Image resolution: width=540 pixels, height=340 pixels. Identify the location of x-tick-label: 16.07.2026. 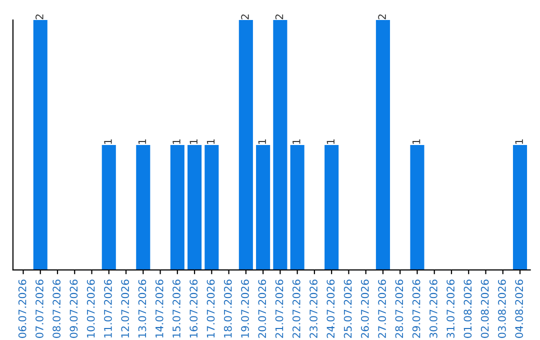
(194, 309).